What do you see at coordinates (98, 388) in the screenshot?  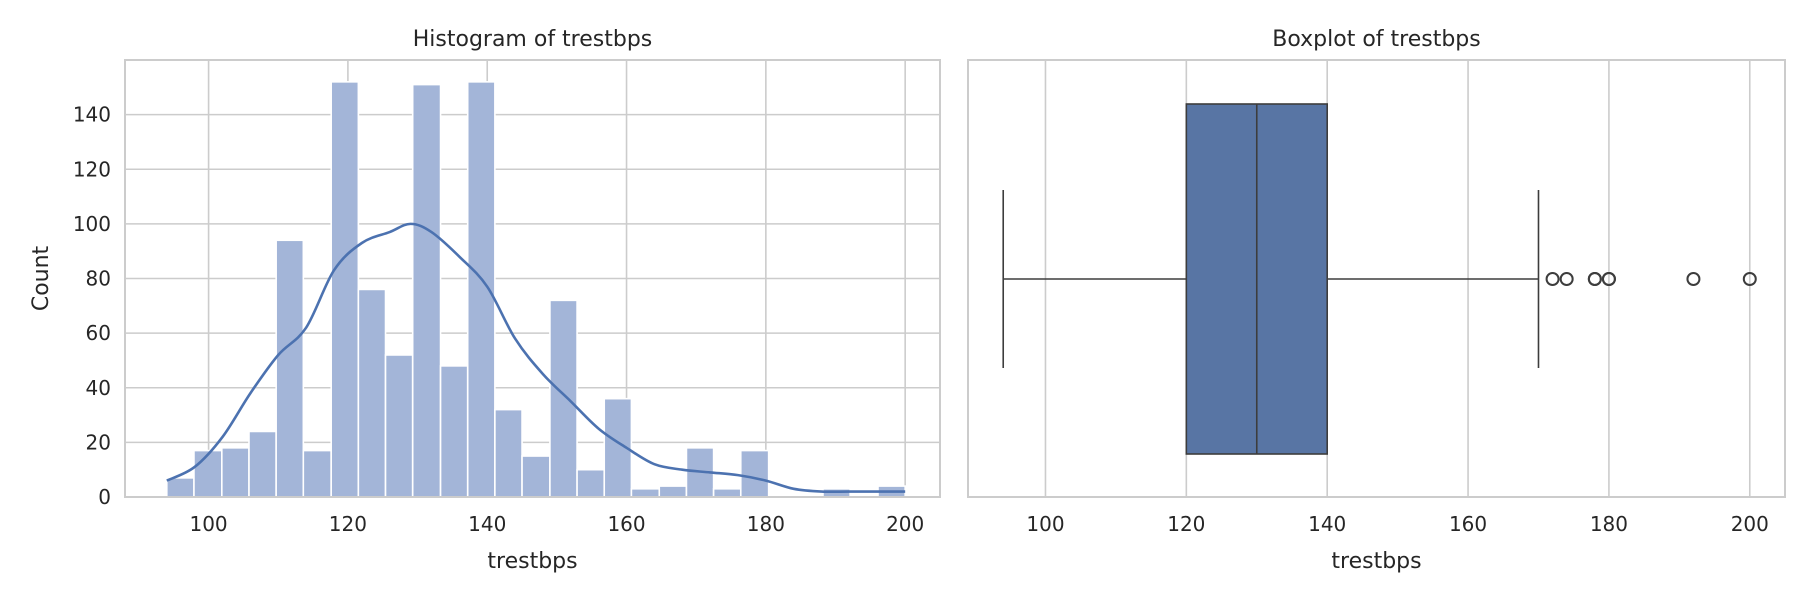 I see `y-tick-label: 40` at bounding box center [98, 388].